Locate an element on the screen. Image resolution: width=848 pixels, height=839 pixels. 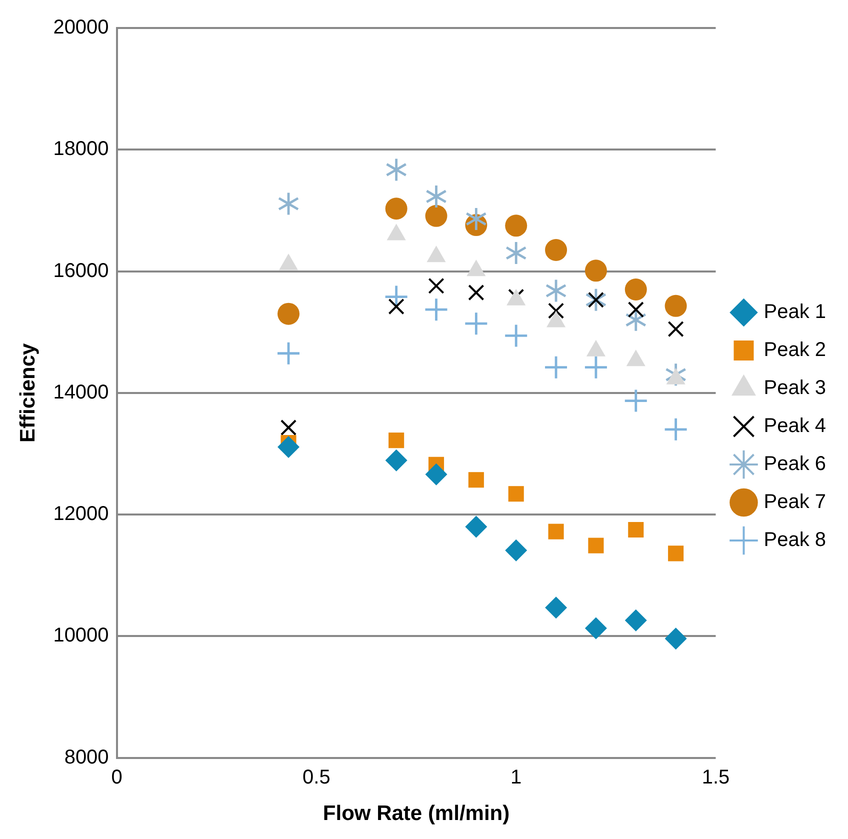
legend-label: Peak 1 is located at coordinates (795, 312).